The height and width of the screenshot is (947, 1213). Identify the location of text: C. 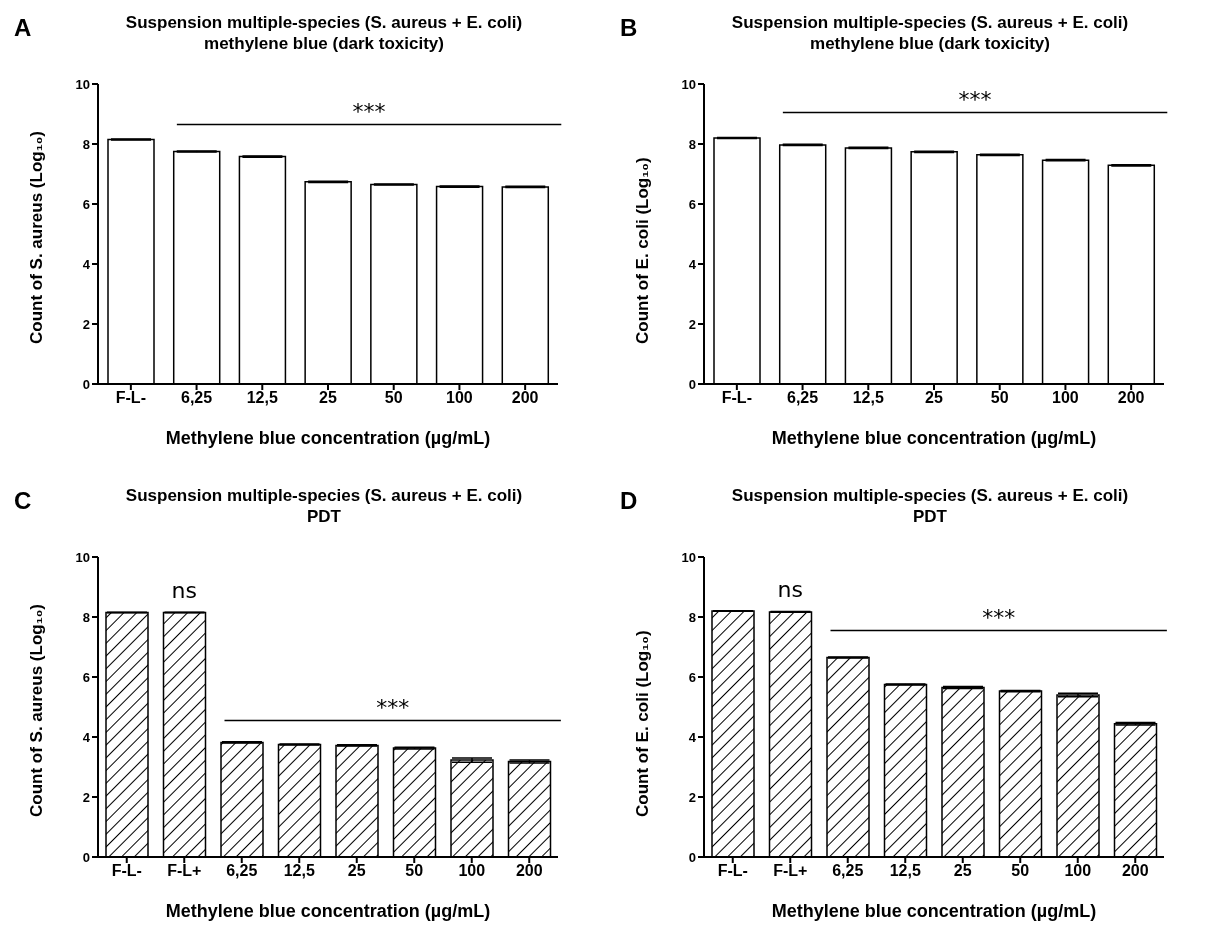
(23, 501).